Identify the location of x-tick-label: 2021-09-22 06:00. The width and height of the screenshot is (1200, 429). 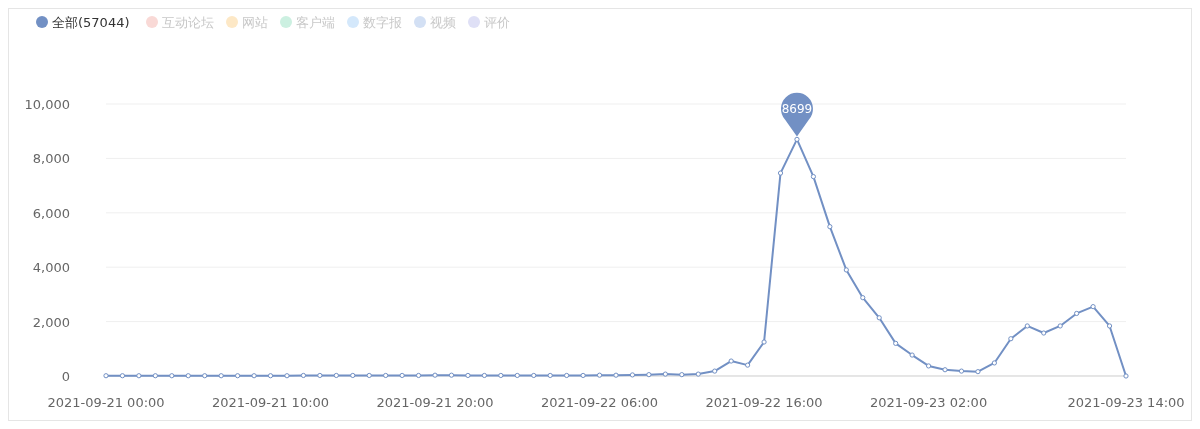
(599, 402).